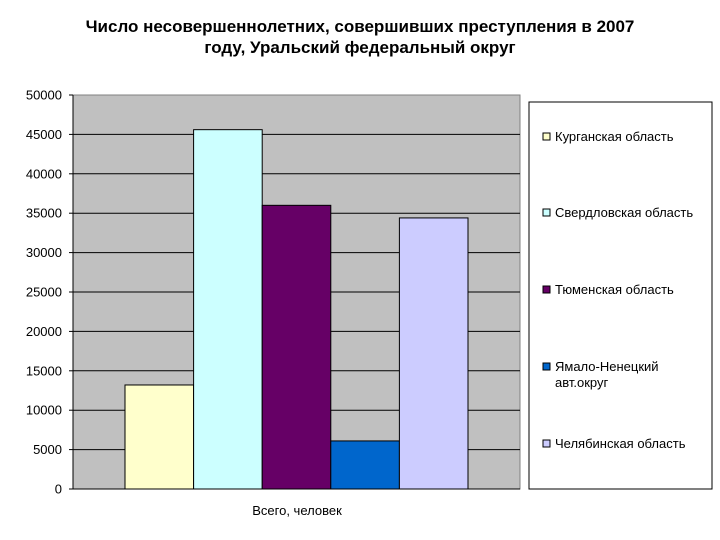 This screenshot has width=720, height=540. Describe the element at coordinates (44, 331) in the screenshot. I see `y-tick-label: 20000` at that location.